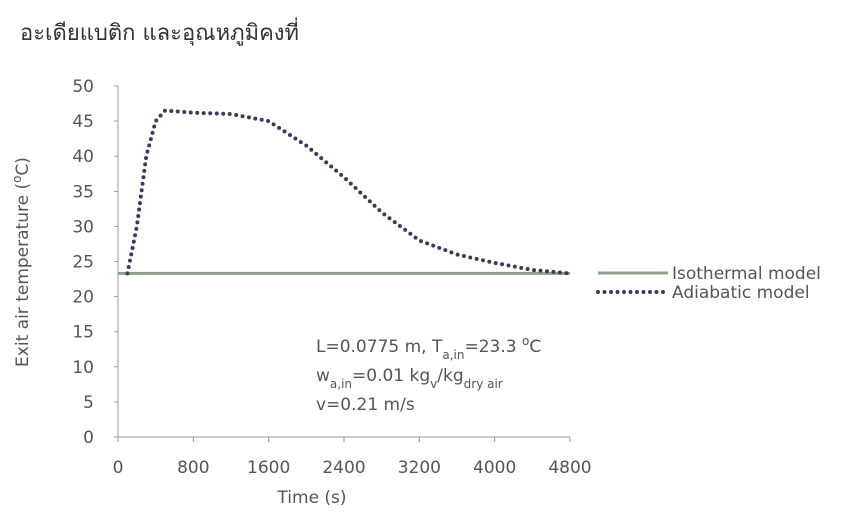 Image resolution: width=856 pixels, height=517 pixels. Describe the element at coordinates (83, 368) in the screenshot. I see `y-tick-label: 10` at that location.